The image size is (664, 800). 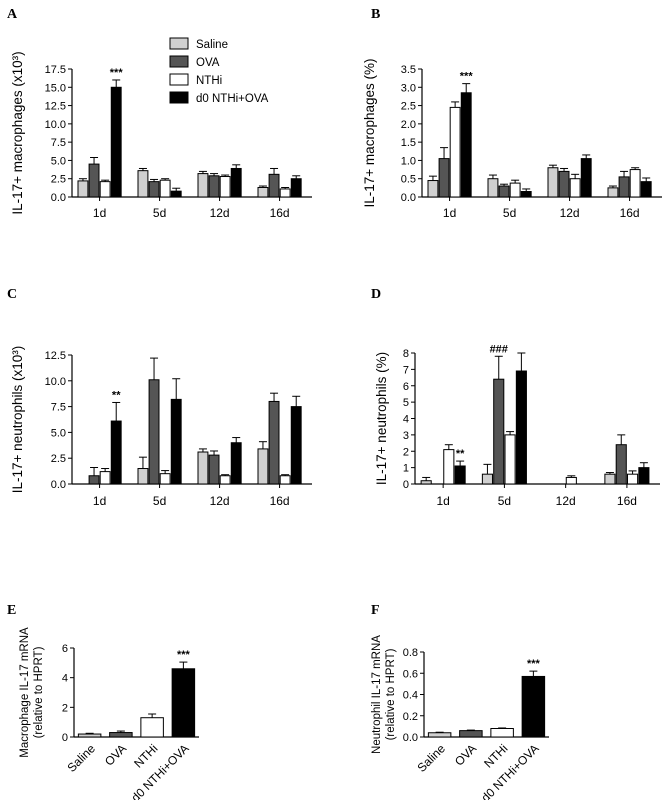 What do you see at coordinates (152, 727) in the screenshot?
I see `bar-nthi` at bounding box center [152, 727].